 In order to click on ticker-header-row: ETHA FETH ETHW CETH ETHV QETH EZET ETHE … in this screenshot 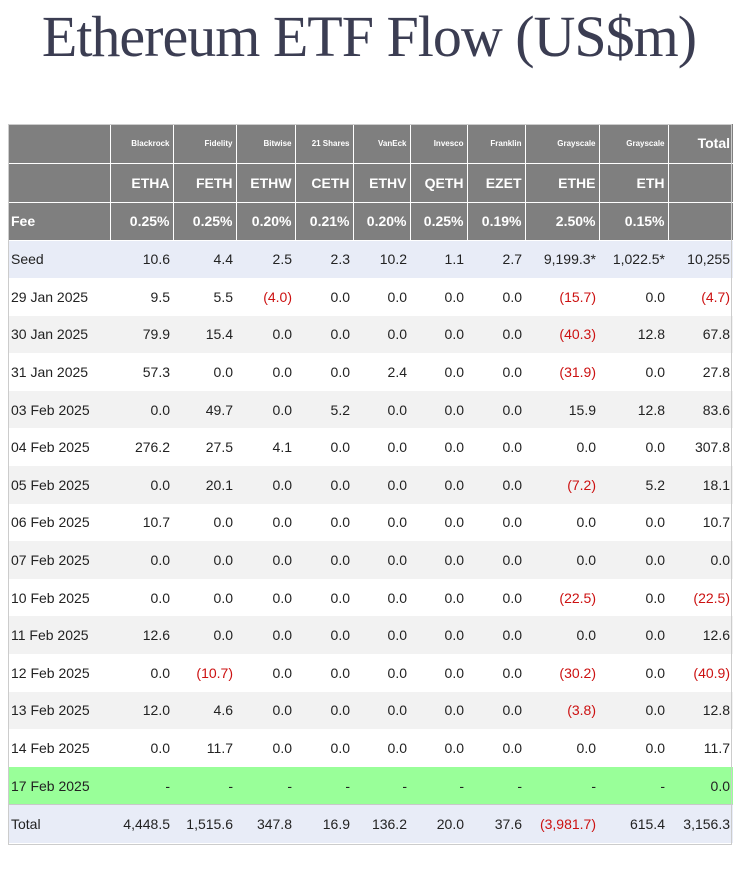, I will do `click(370, 183)`.